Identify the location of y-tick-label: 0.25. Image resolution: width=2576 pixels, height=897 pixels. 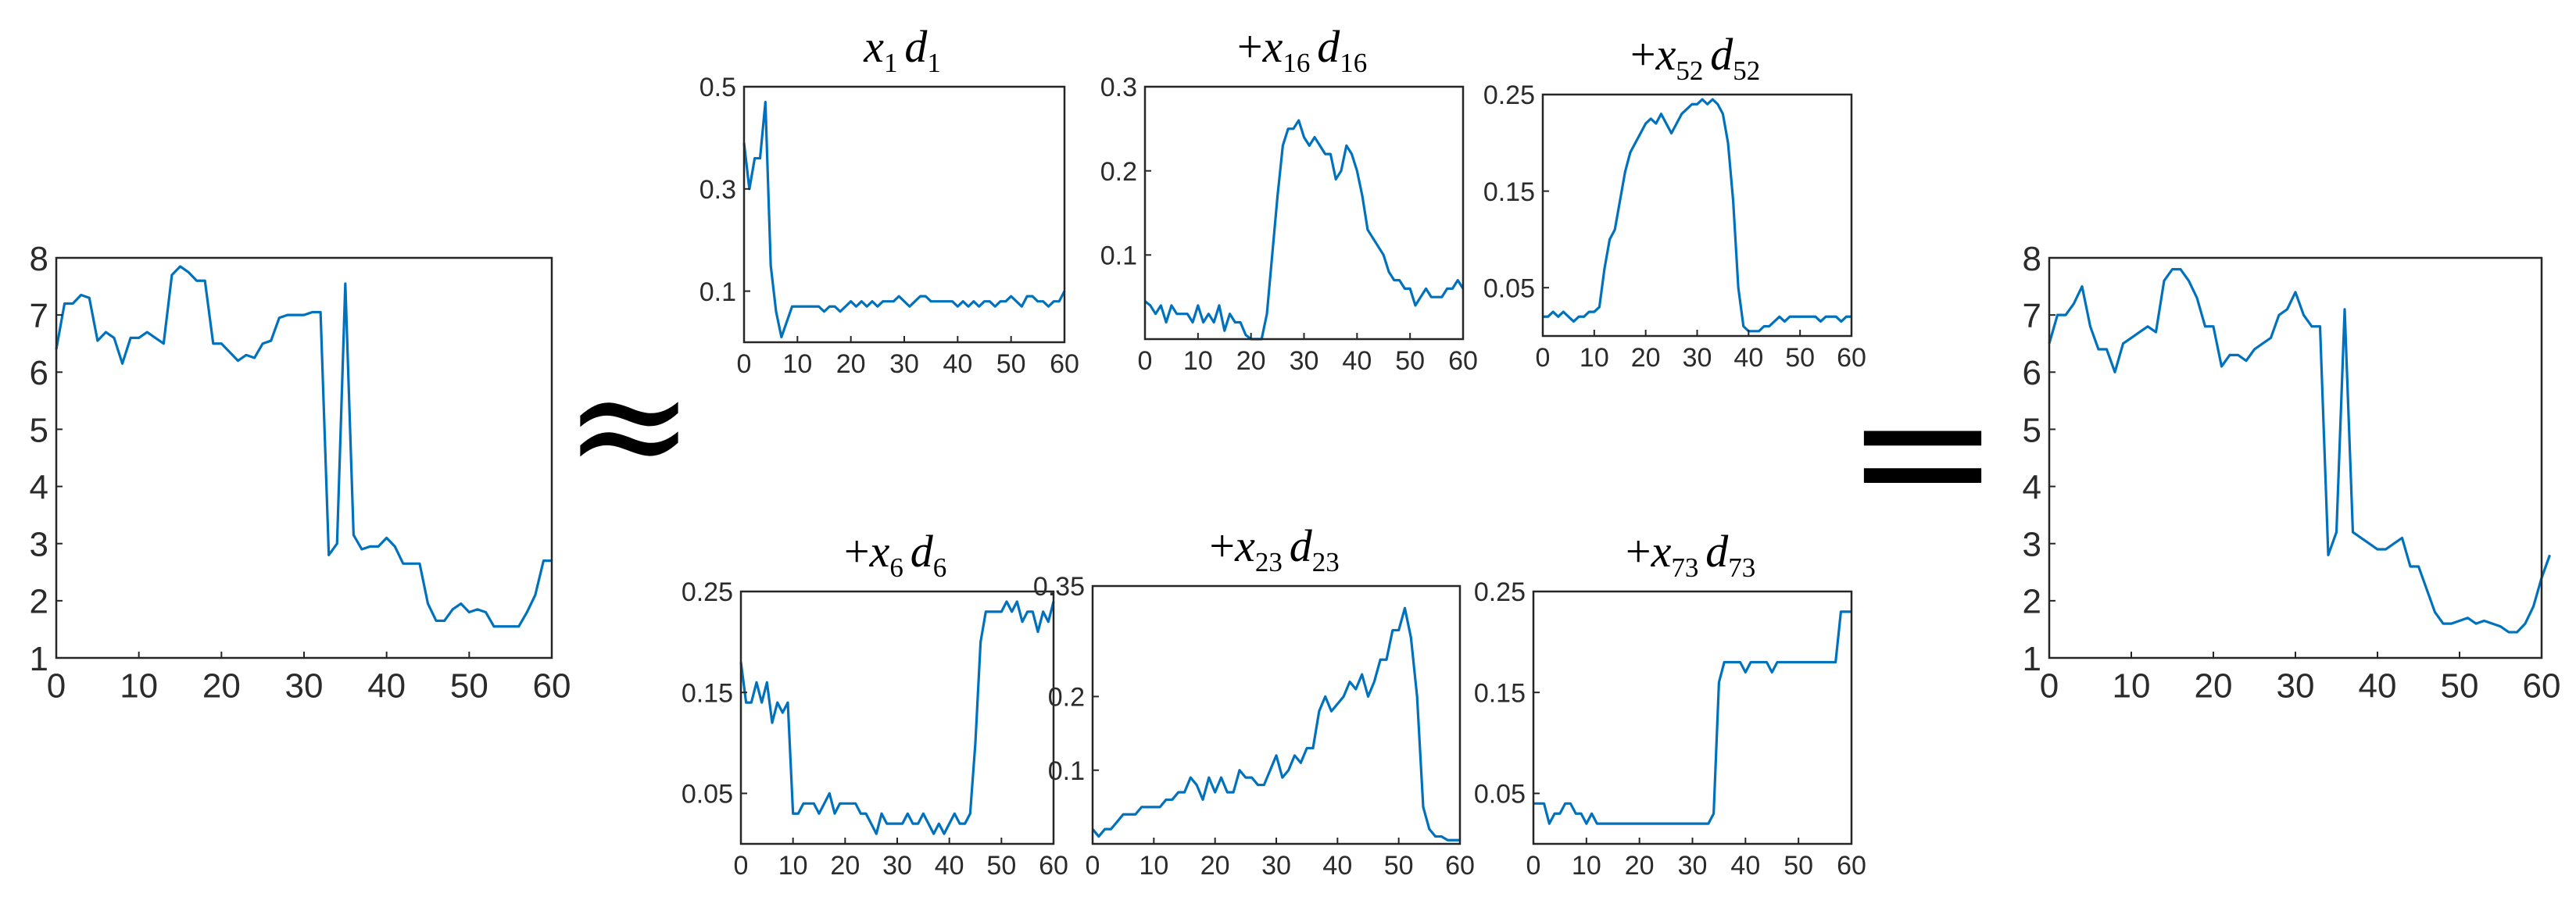
(1500, 592).